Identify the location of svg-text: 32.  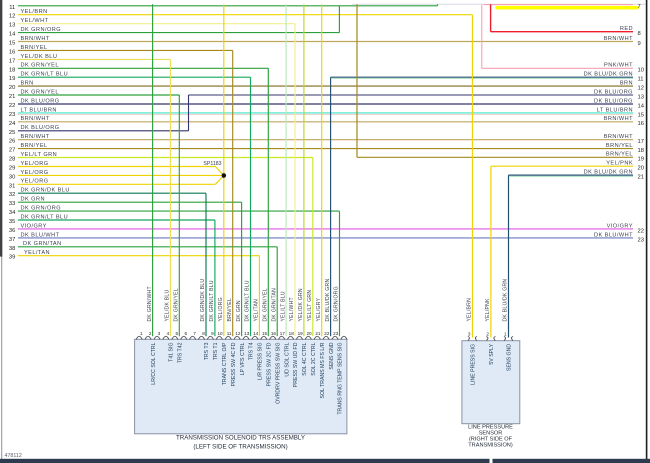
(12, 195).